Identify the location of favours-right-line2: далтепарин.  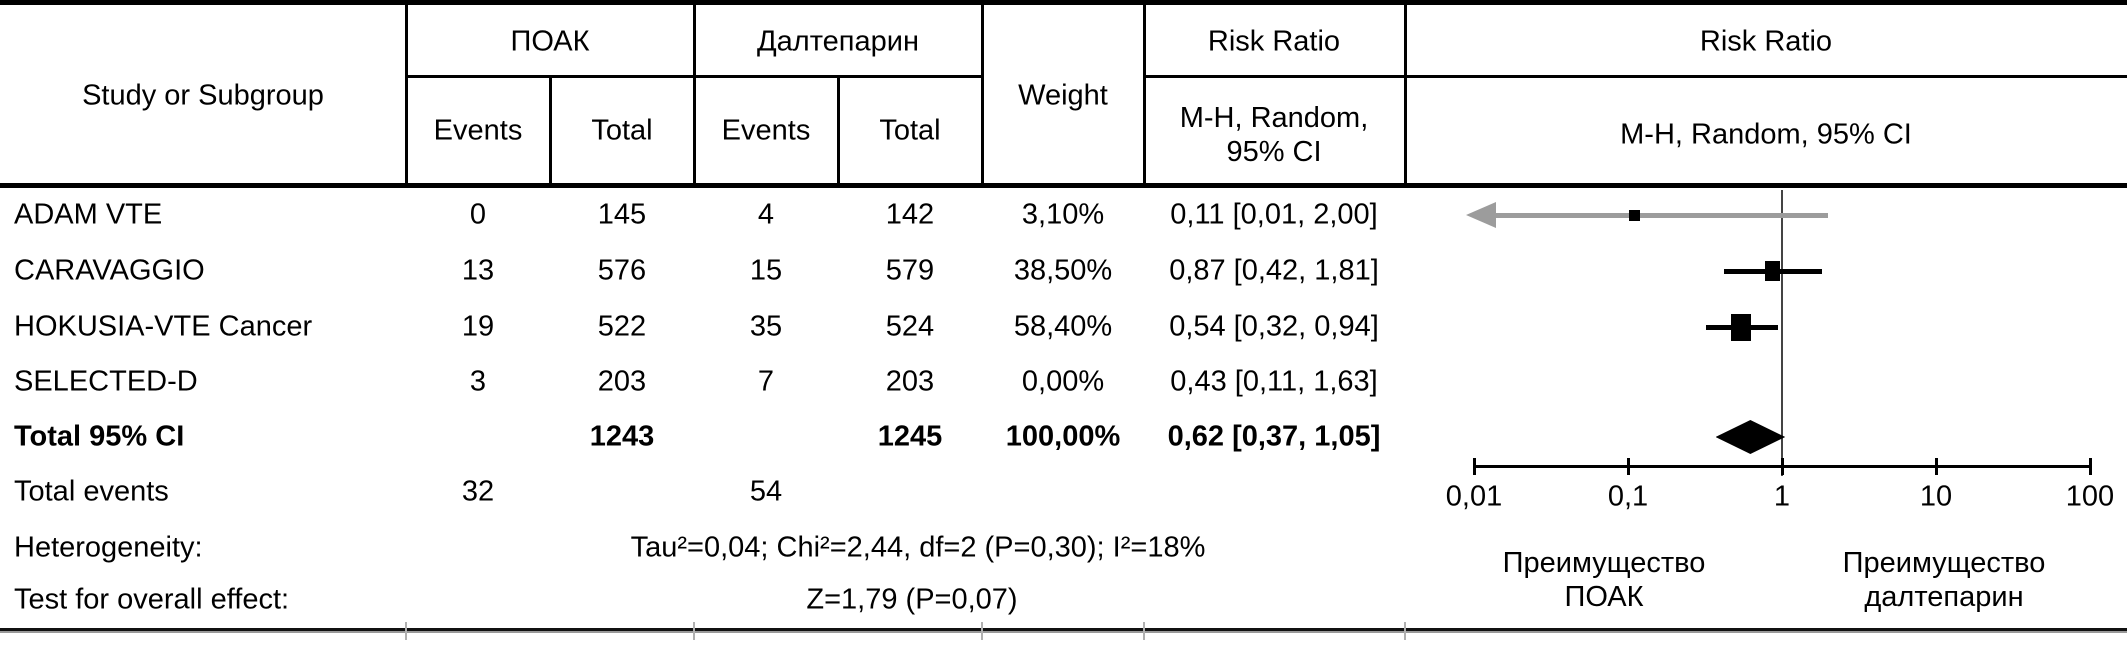
(1944, 597).